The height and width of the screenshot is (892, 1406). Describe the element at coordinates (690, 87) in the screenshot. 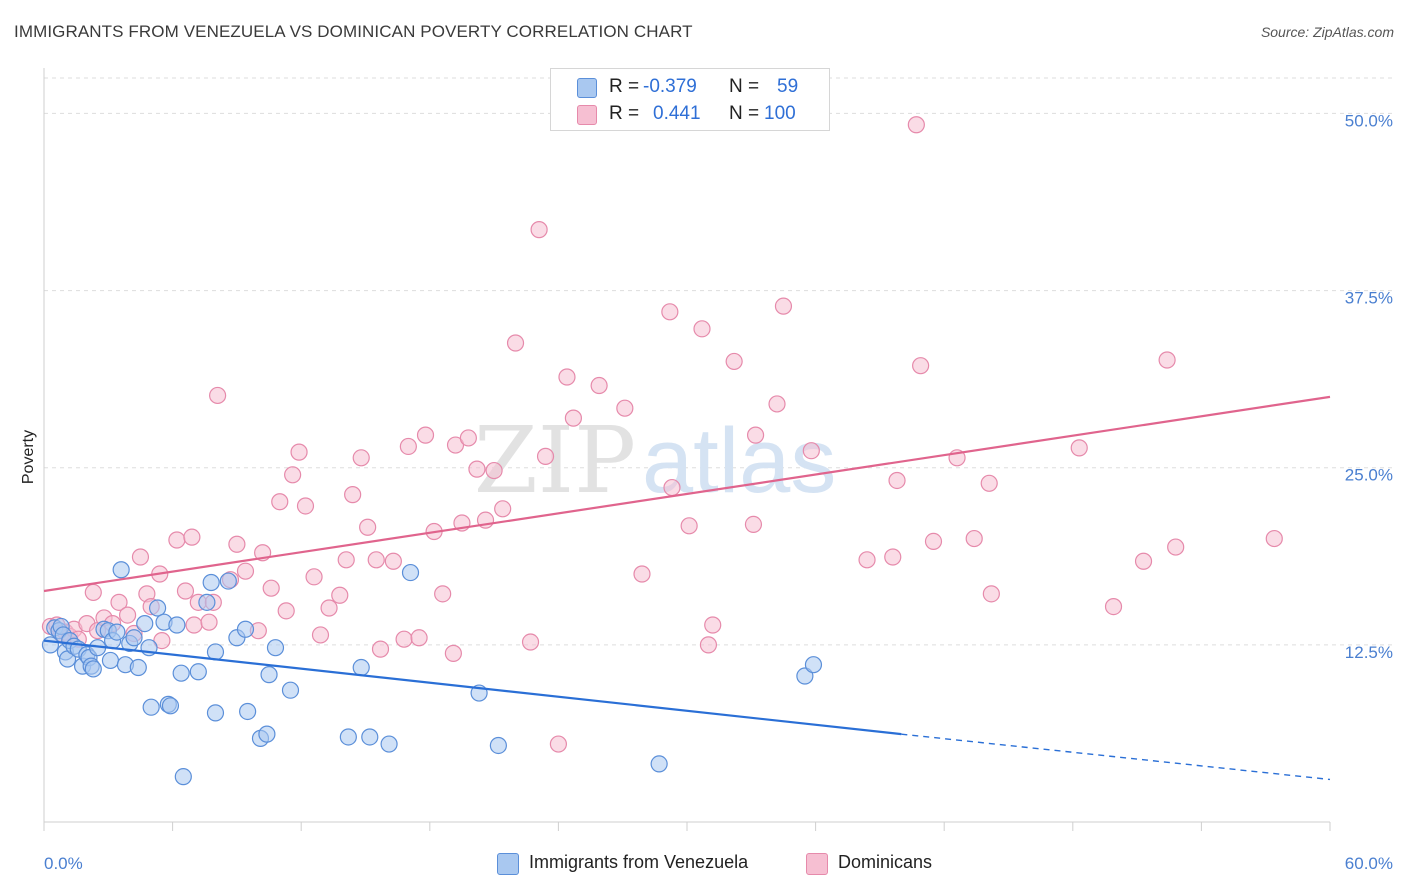

I see `legend-row-venezuela: R = -0.379 N = 59` at that location.